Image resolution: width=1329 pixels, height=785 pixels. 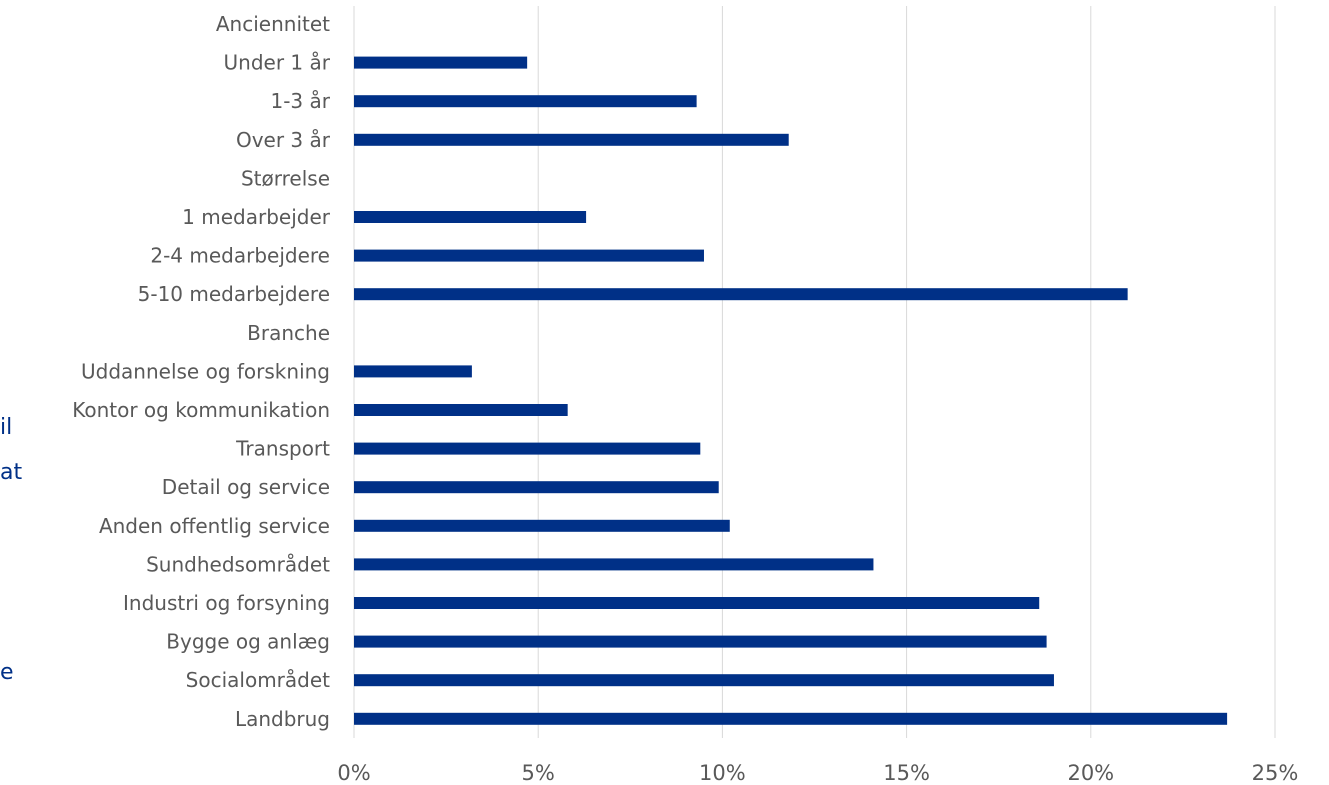 What do you see at coordinates (205, 371) in the screenshot?
I see `category-label: Uddannelse og forskning` at bounding box center [205, 371].